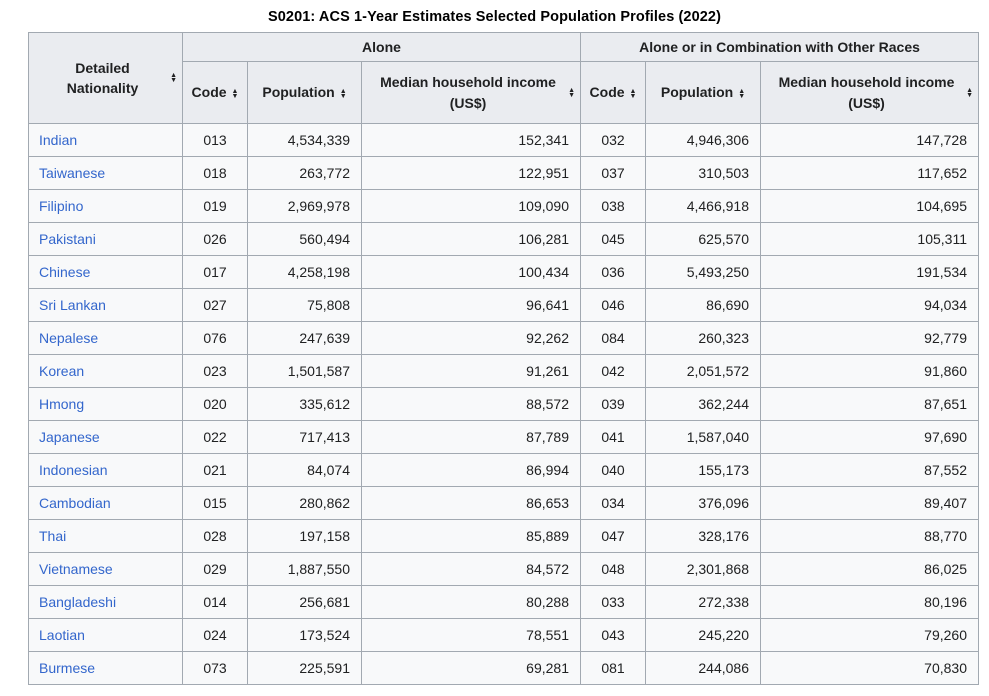 Image resolution: width=989 pixels, height=696 pixels. I want to click on combined-population-cell: 625,570, so click(703, 239).